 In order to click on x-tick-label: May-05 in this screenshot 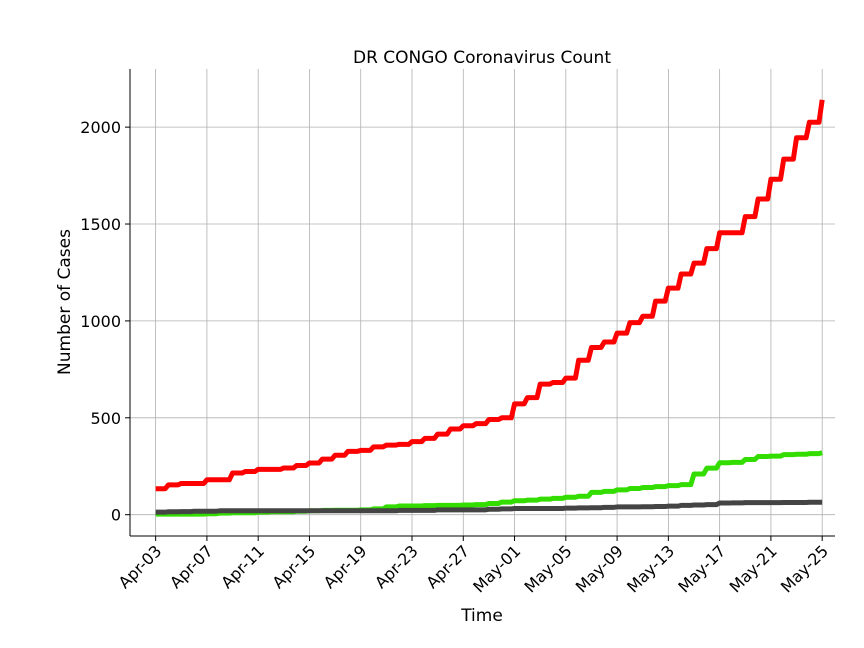, I will do `click(548, 568)`.